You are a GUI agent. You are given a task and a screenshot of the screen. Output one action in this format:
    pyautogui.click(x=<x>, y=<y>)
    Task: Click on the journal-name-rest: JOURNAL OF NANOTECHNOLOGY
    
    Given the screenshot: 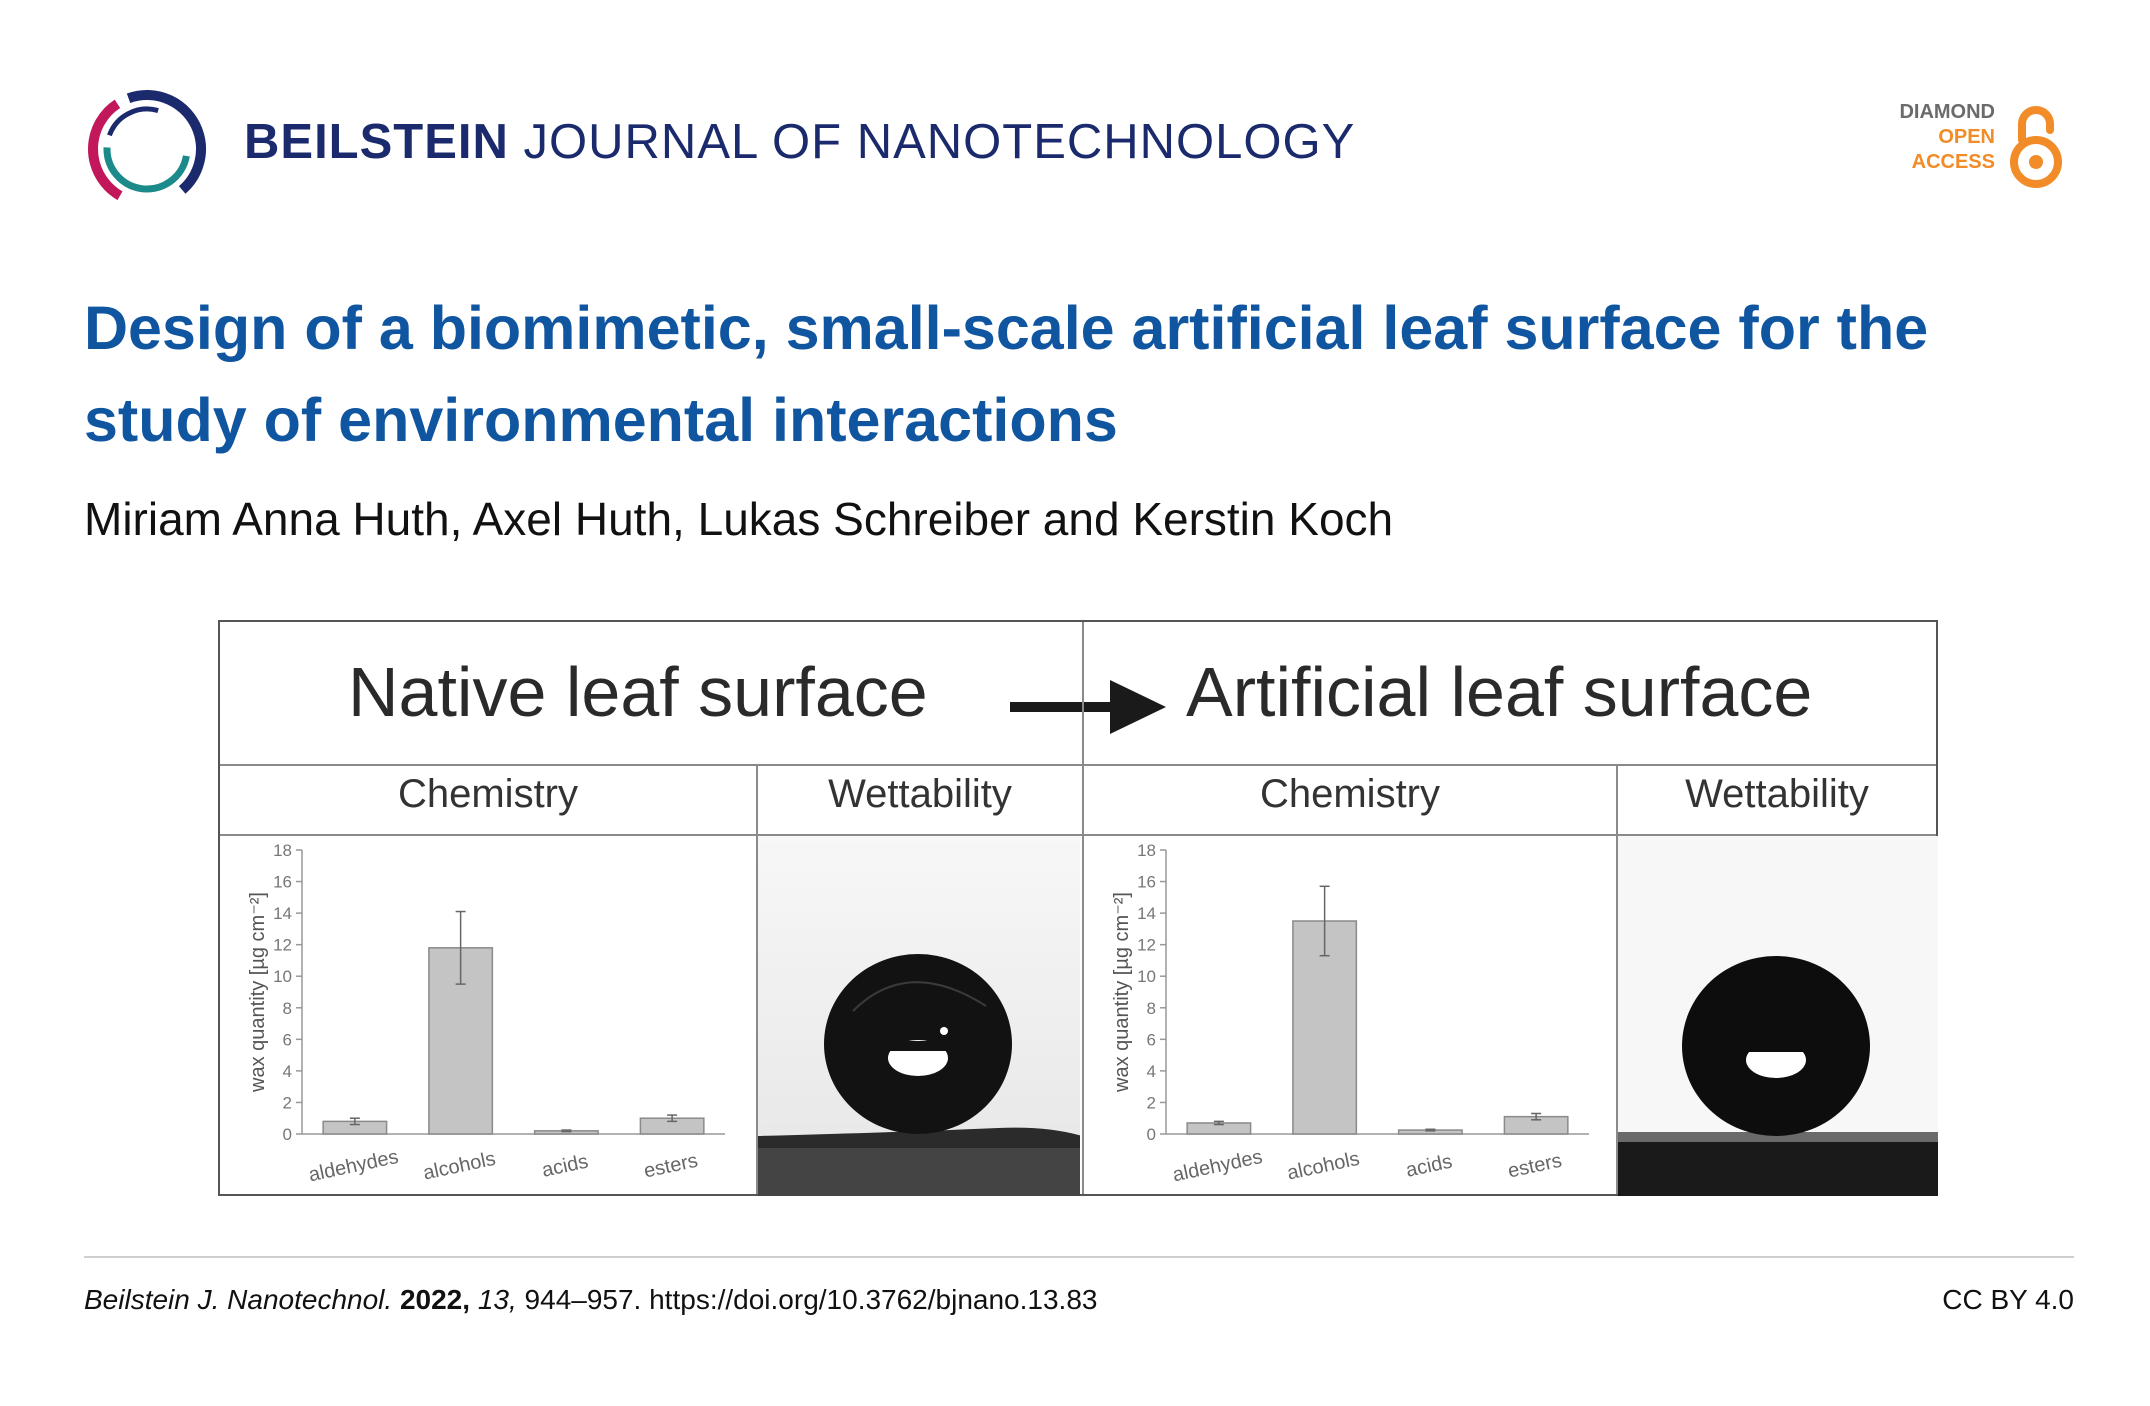 What is the action you would take?
    pyautogui.click(x=939, y=142)
    